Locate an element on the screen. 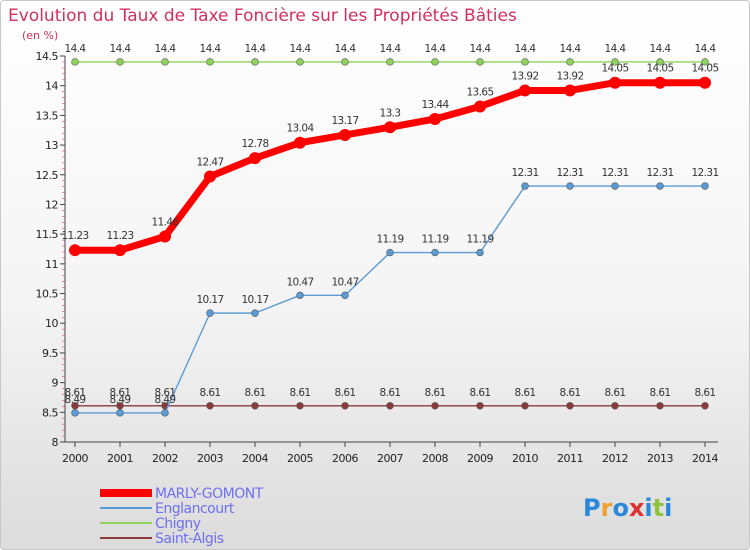 The image size is (750, 550). legend-entry: Chigny is located at coordinates (178, 524).